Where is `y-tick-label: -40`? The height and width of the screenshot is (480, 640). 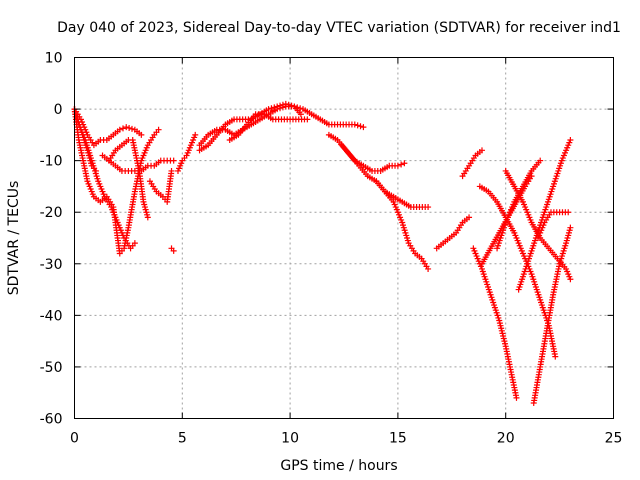
y-tick-label: -40 is located at coordinates (51, 316).